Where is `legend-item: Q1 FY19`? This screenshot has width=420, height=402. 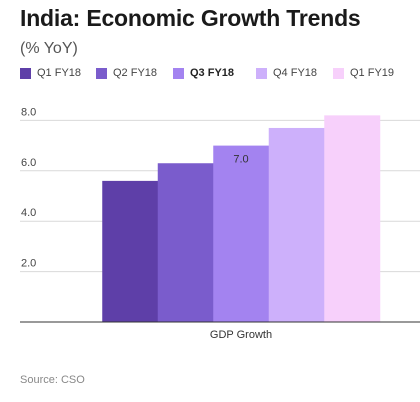 legend-item: Q1 FY19 is located at coordinates (363, 73).